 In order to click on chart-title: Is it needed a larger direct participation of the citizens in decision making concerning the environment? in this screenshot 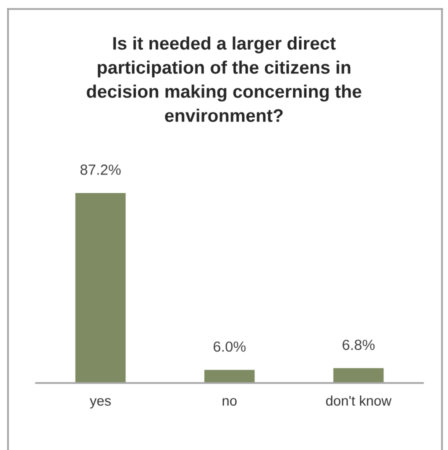, I will do `click(224, 79)`.